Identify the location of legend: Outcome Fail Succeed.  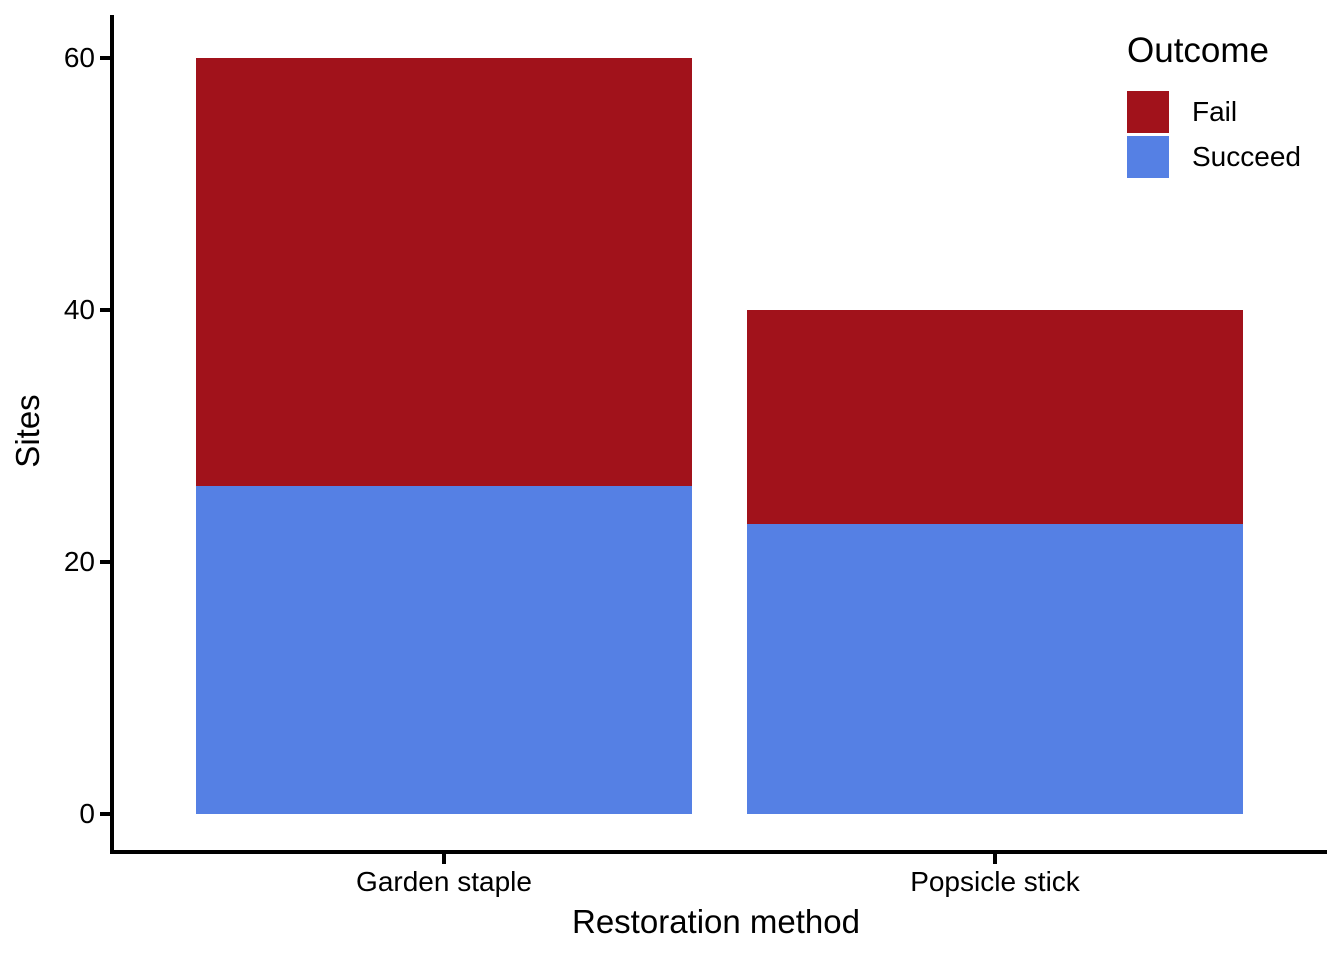
(1232, 105).